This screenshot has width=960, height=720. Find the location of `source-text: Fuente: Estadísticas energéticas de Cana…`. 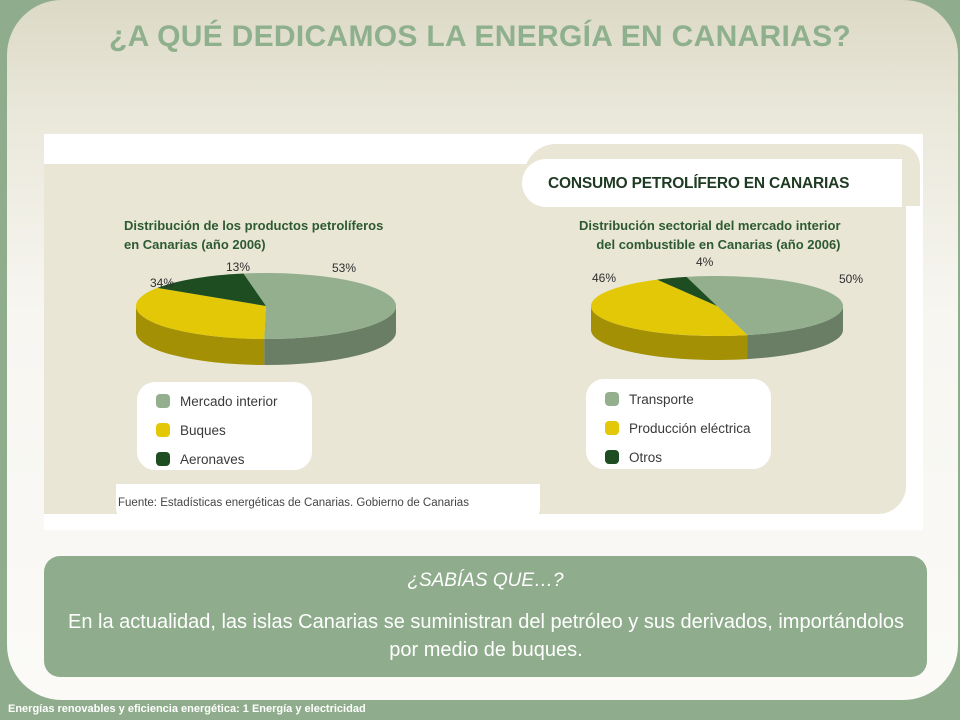

source-text: Fuente: Estadísticas energéticas de Cana… is located at coordinates (293, 503).